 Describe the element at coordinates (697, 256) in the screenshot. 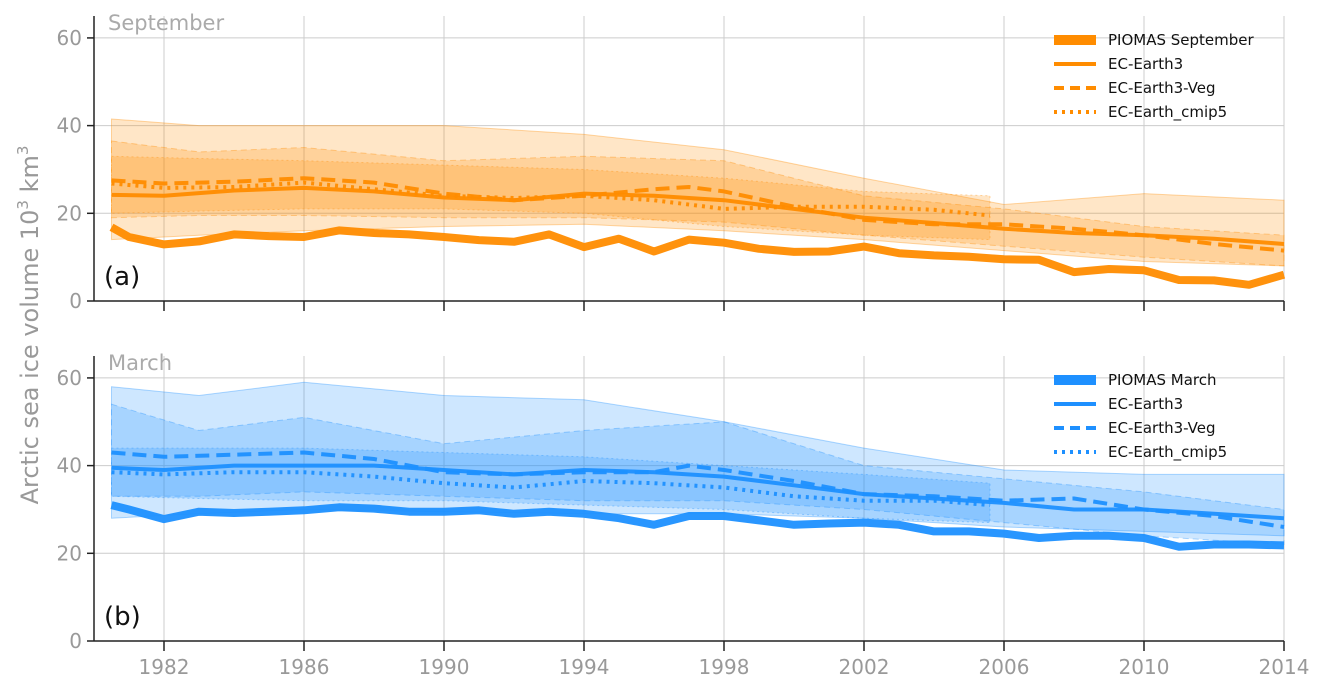

I see `series-line-piomas-september` at that location.